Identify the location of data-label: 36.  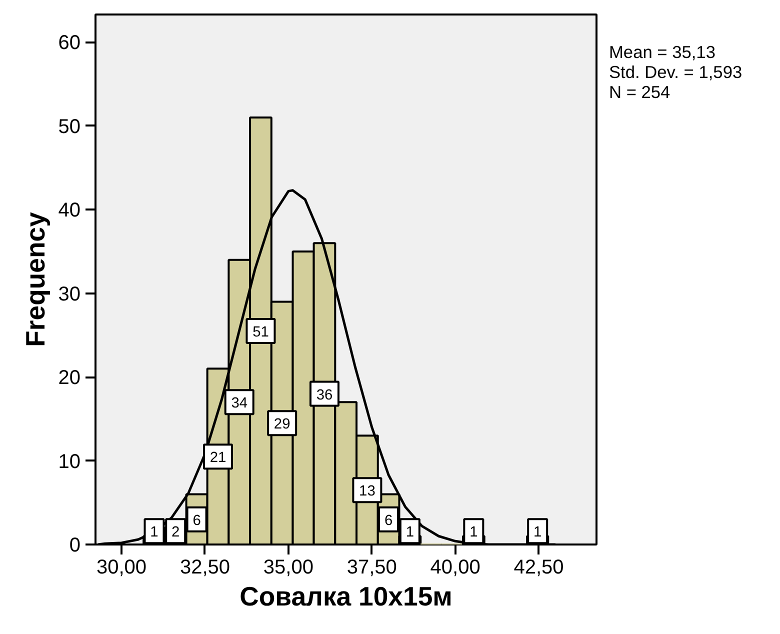
(324, 395).